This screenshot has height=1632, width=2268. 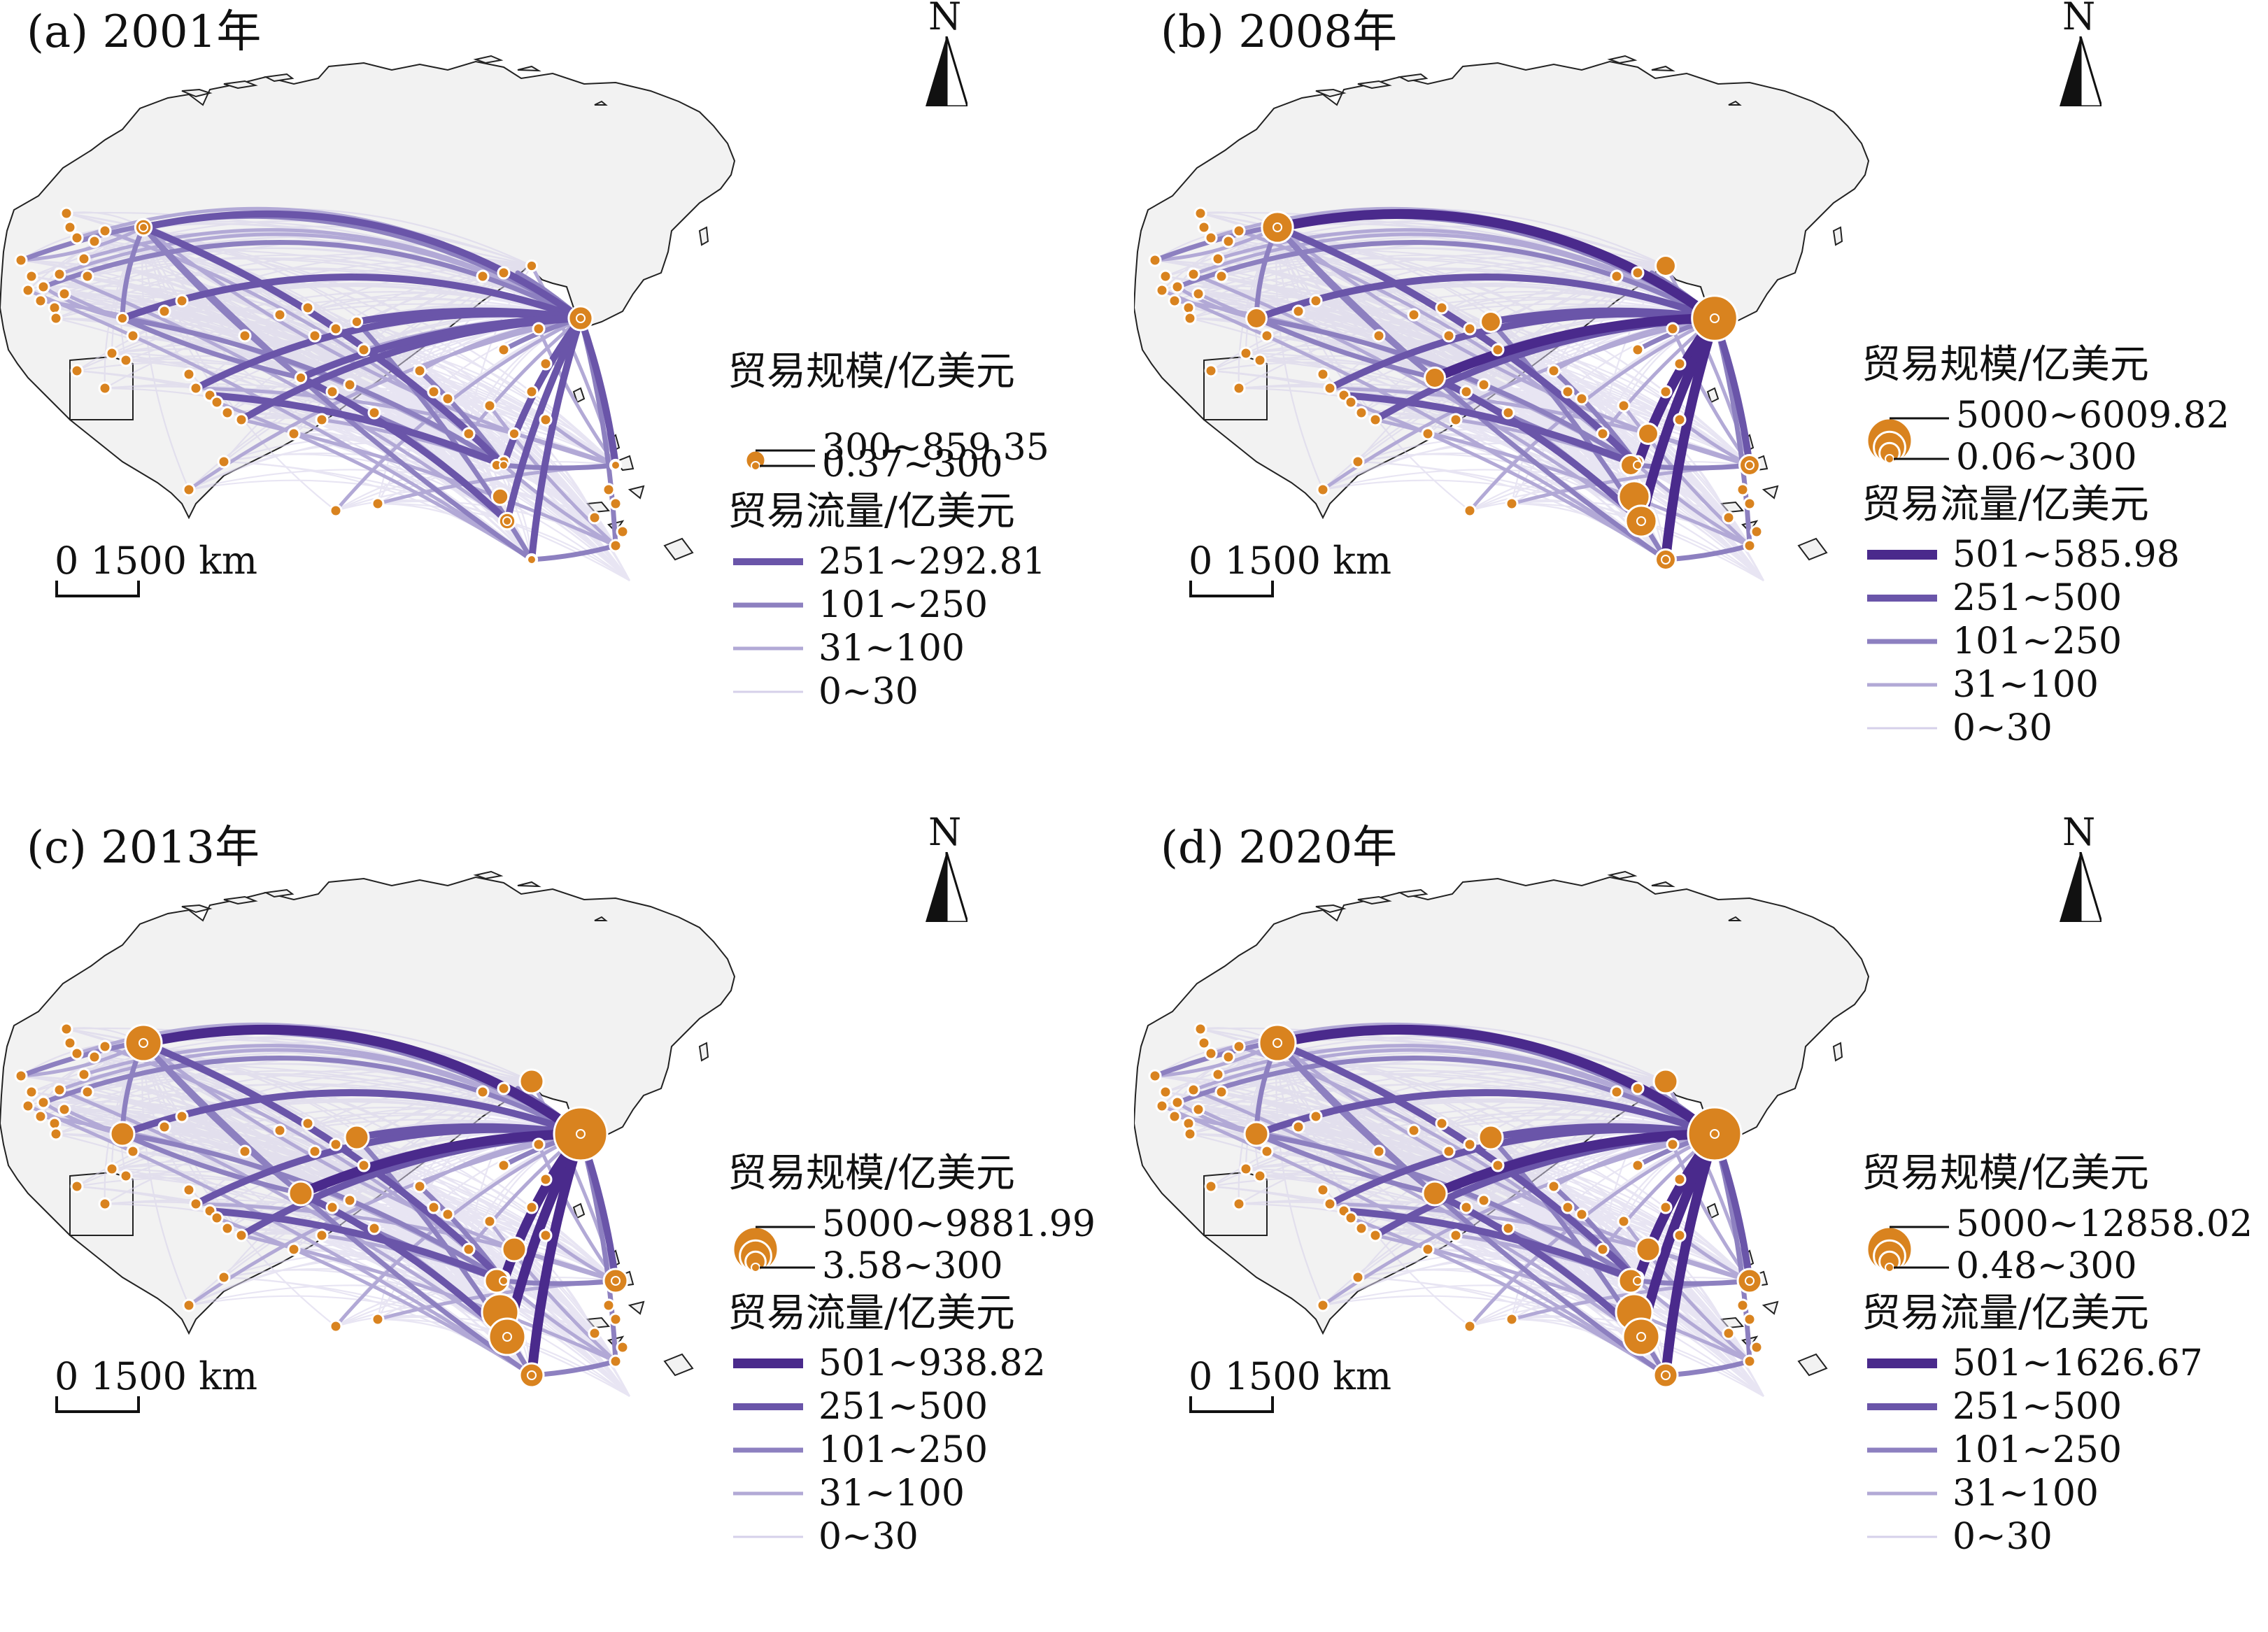 What do you see at coordinates (2079, 835) in the screenshot?
I see `north-label: N` at bounding box center [2079, 835].